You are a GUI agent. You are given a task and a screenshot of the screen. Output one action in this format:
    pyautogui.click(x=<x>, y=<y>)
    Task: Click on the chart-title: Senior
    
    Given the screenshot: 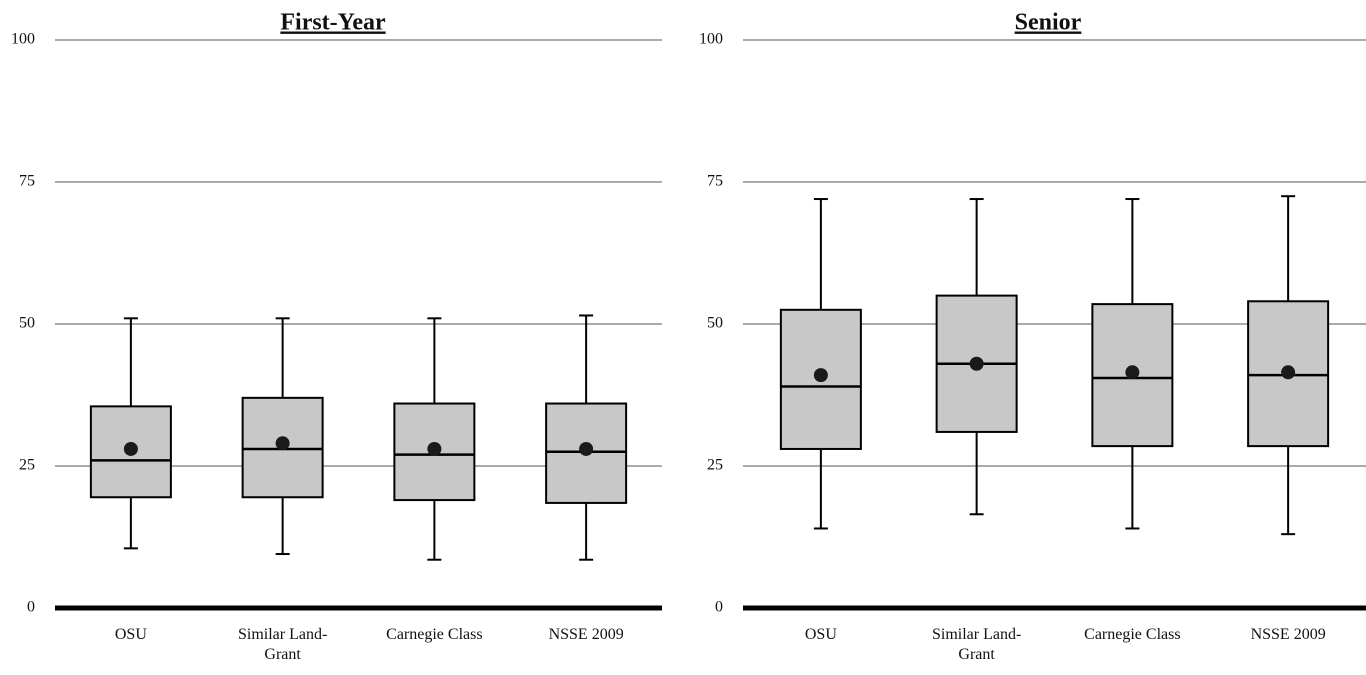 What is the action you would take?
    pyautogui.click(x=1048, y=23)
    